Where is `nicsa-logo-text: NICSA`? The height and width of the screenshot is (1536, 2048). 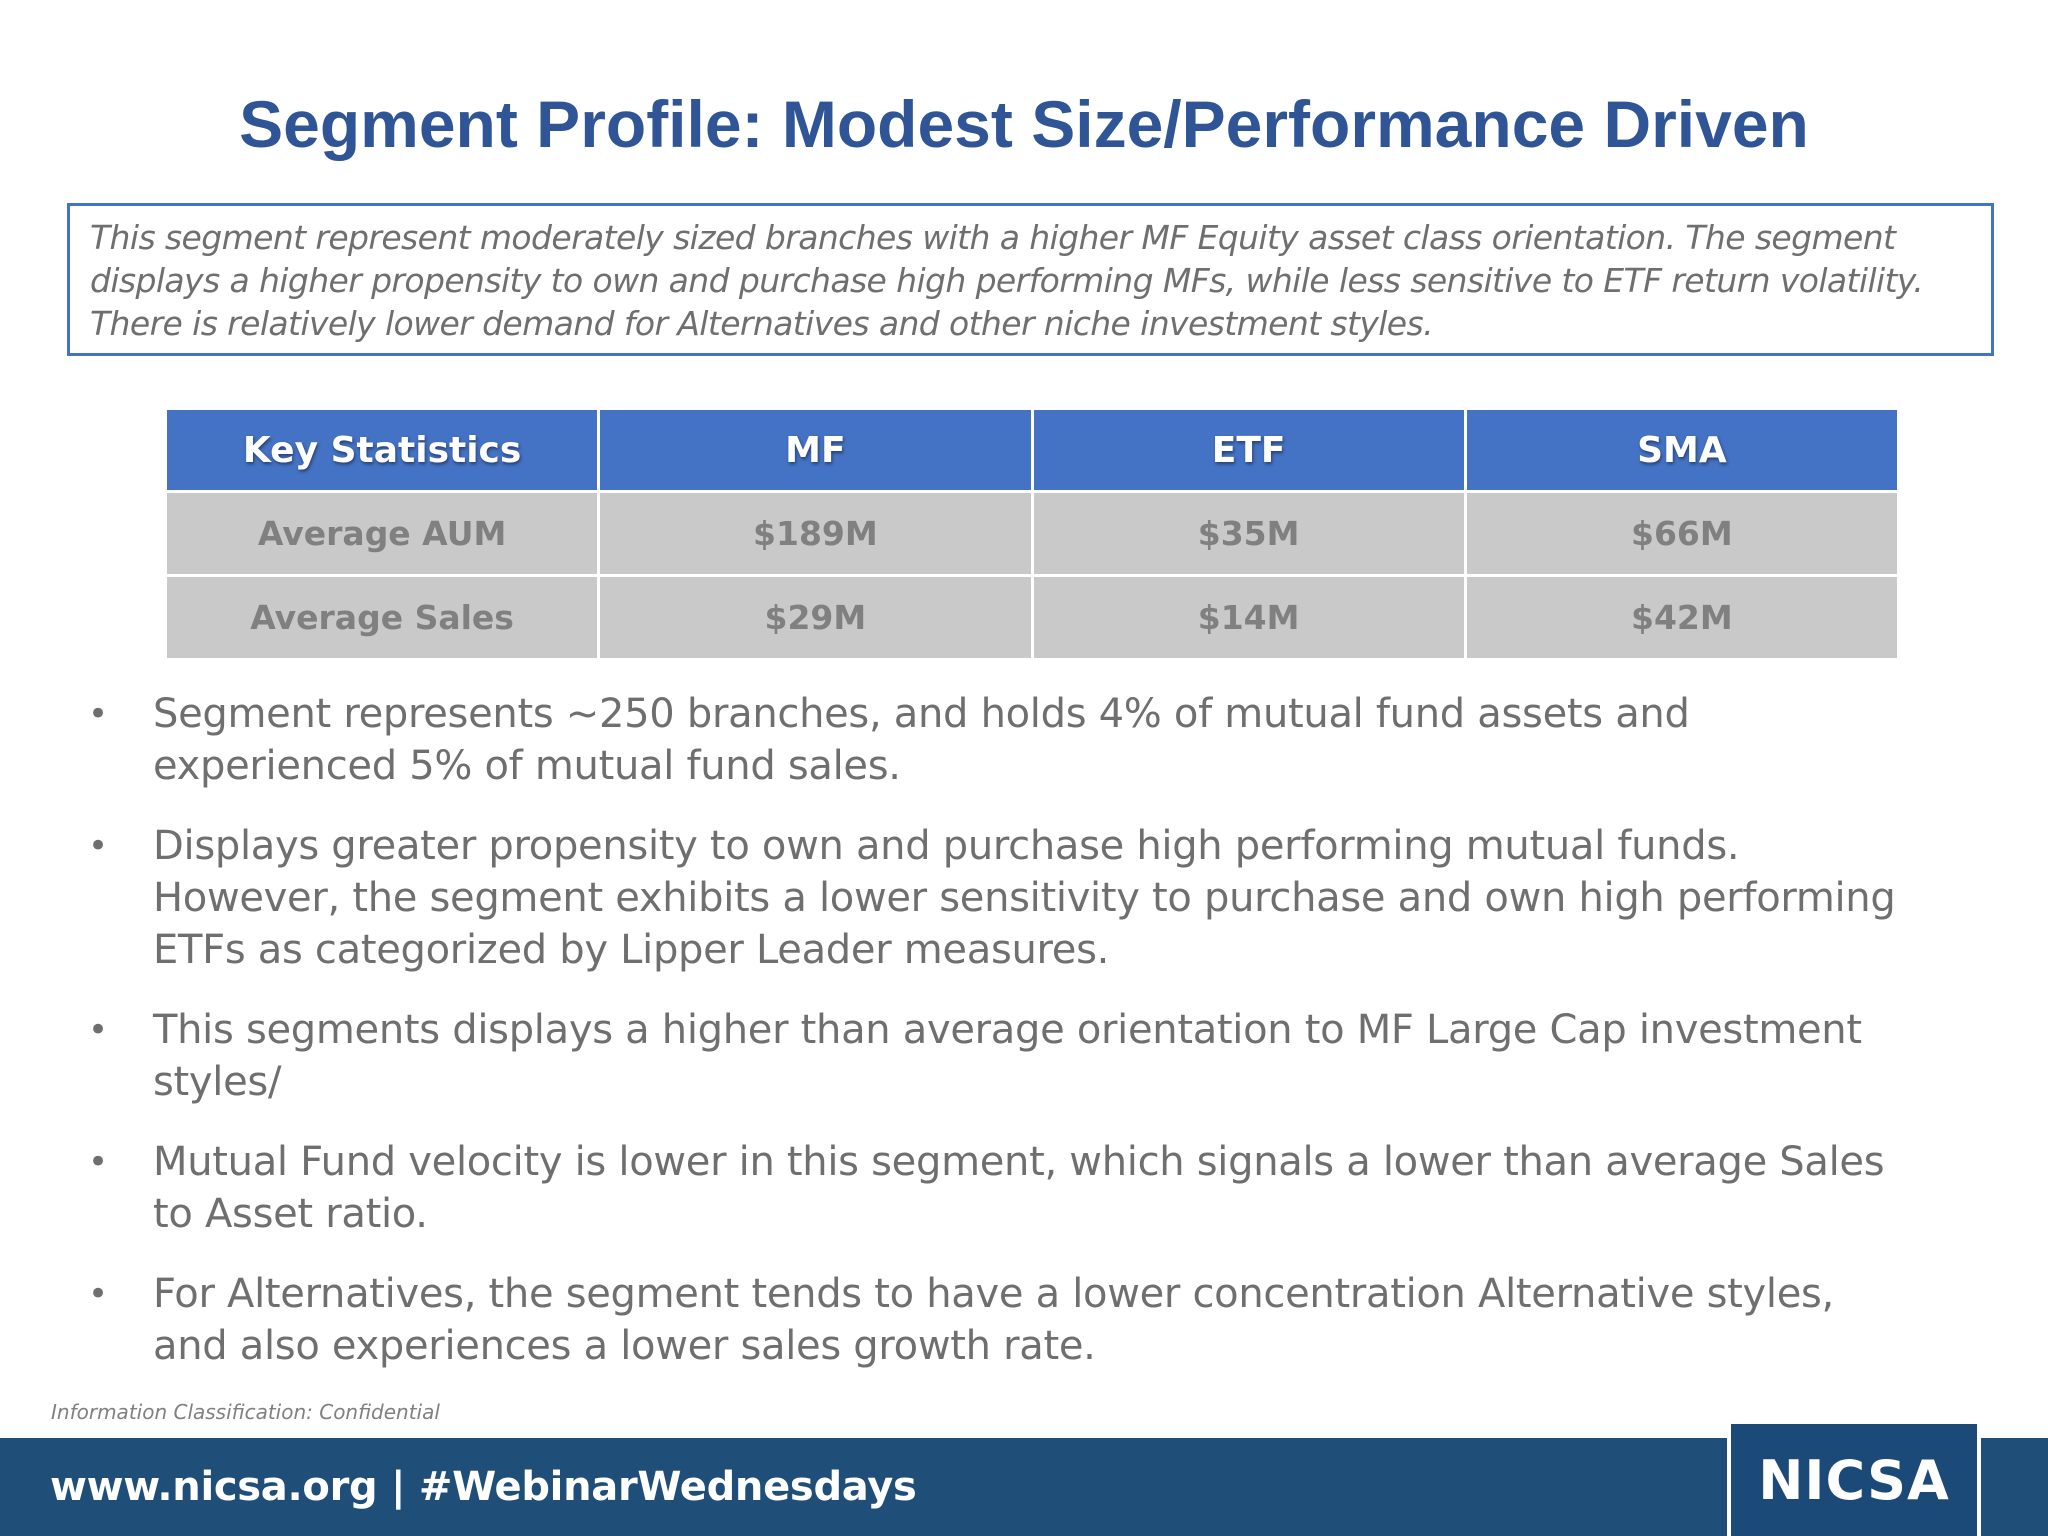
nicsa-logo-text: NICSA is located at coordinates (1854, 1480).